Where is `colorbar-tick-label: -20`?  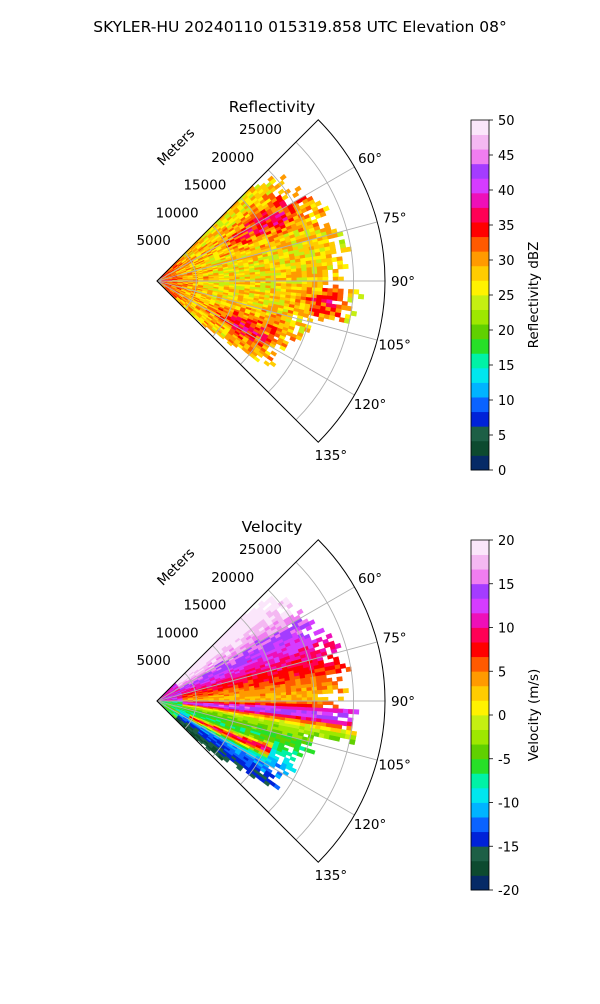
colorbar-tick-label: -20 is located at coordinates (508, 891).